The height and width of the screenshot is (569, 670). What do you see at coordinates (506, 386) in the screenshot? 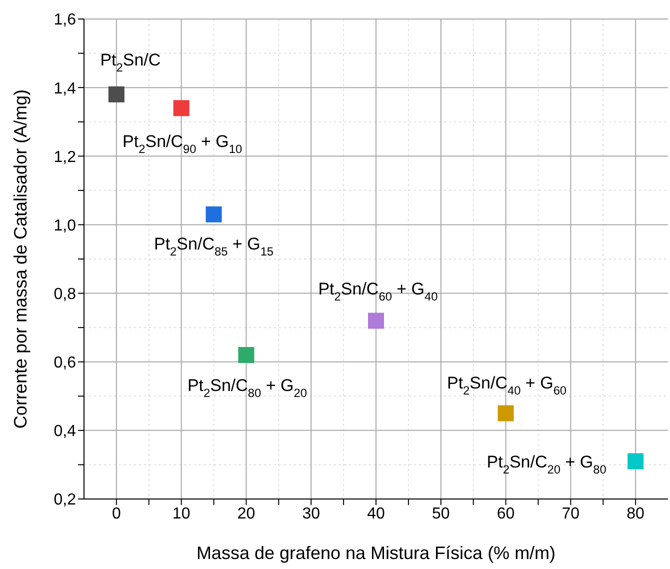
I see `annotation: Pt$_{2}$Sn/C$_{40}$ + G$_{60}$` at bounding box center [506, 386].